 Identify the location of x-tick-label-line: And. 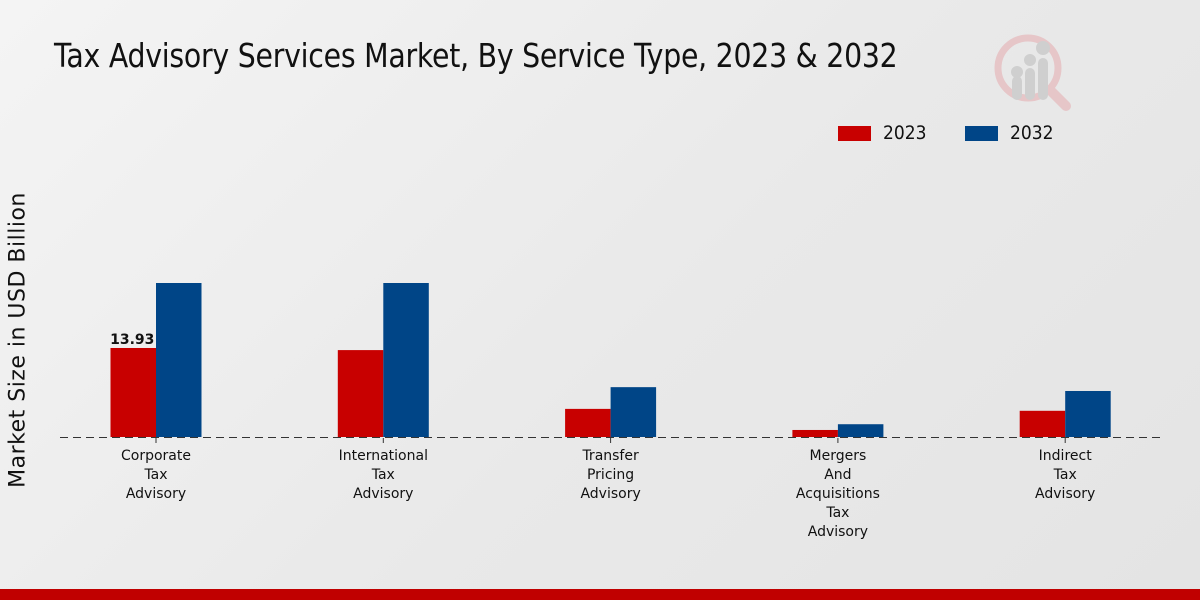
(837, 475).